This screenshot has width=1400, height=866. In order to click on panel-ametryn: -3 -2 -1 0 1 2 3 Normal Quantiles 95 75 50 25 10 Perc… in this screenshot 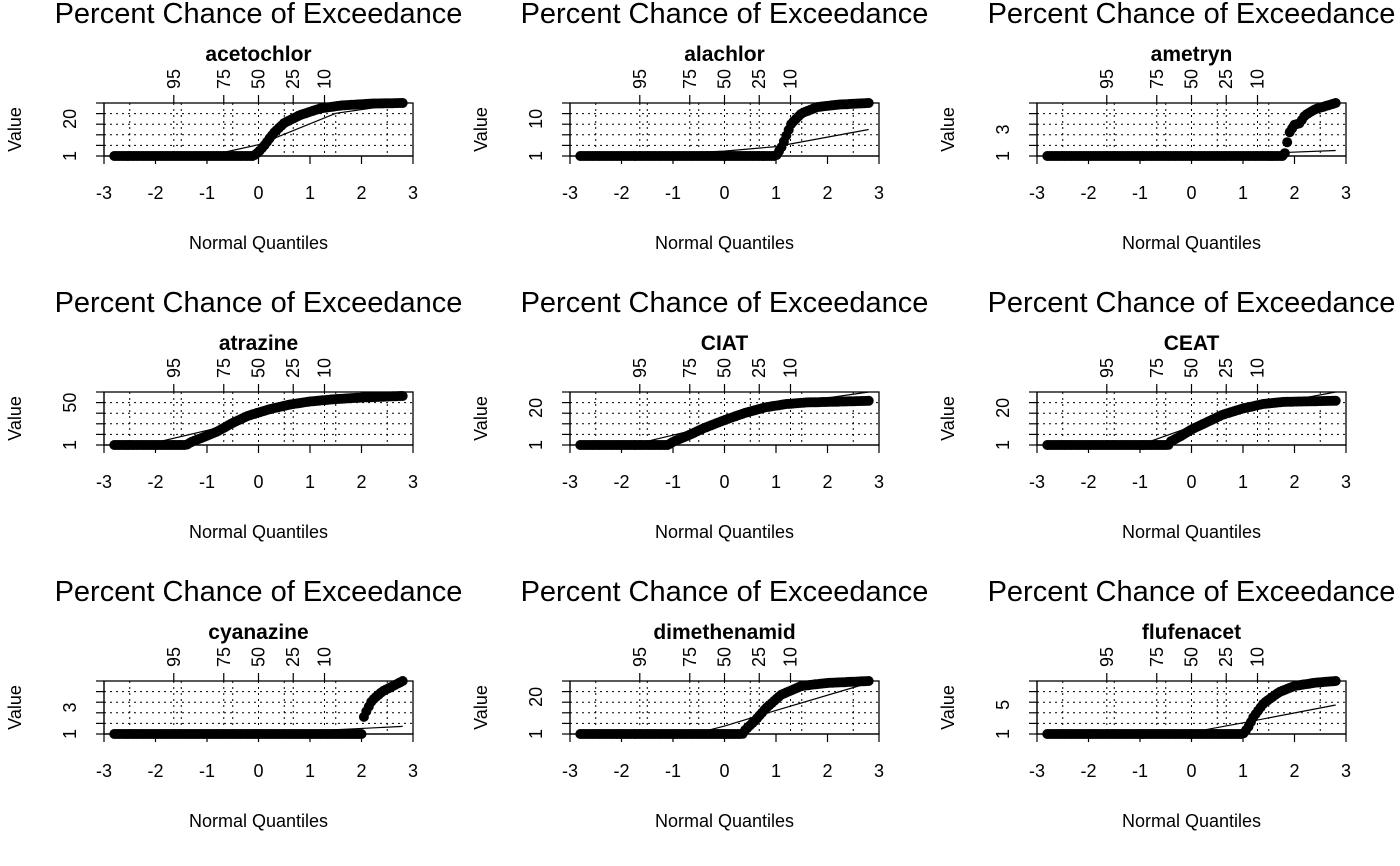, I will do `click(1166, 126)`.